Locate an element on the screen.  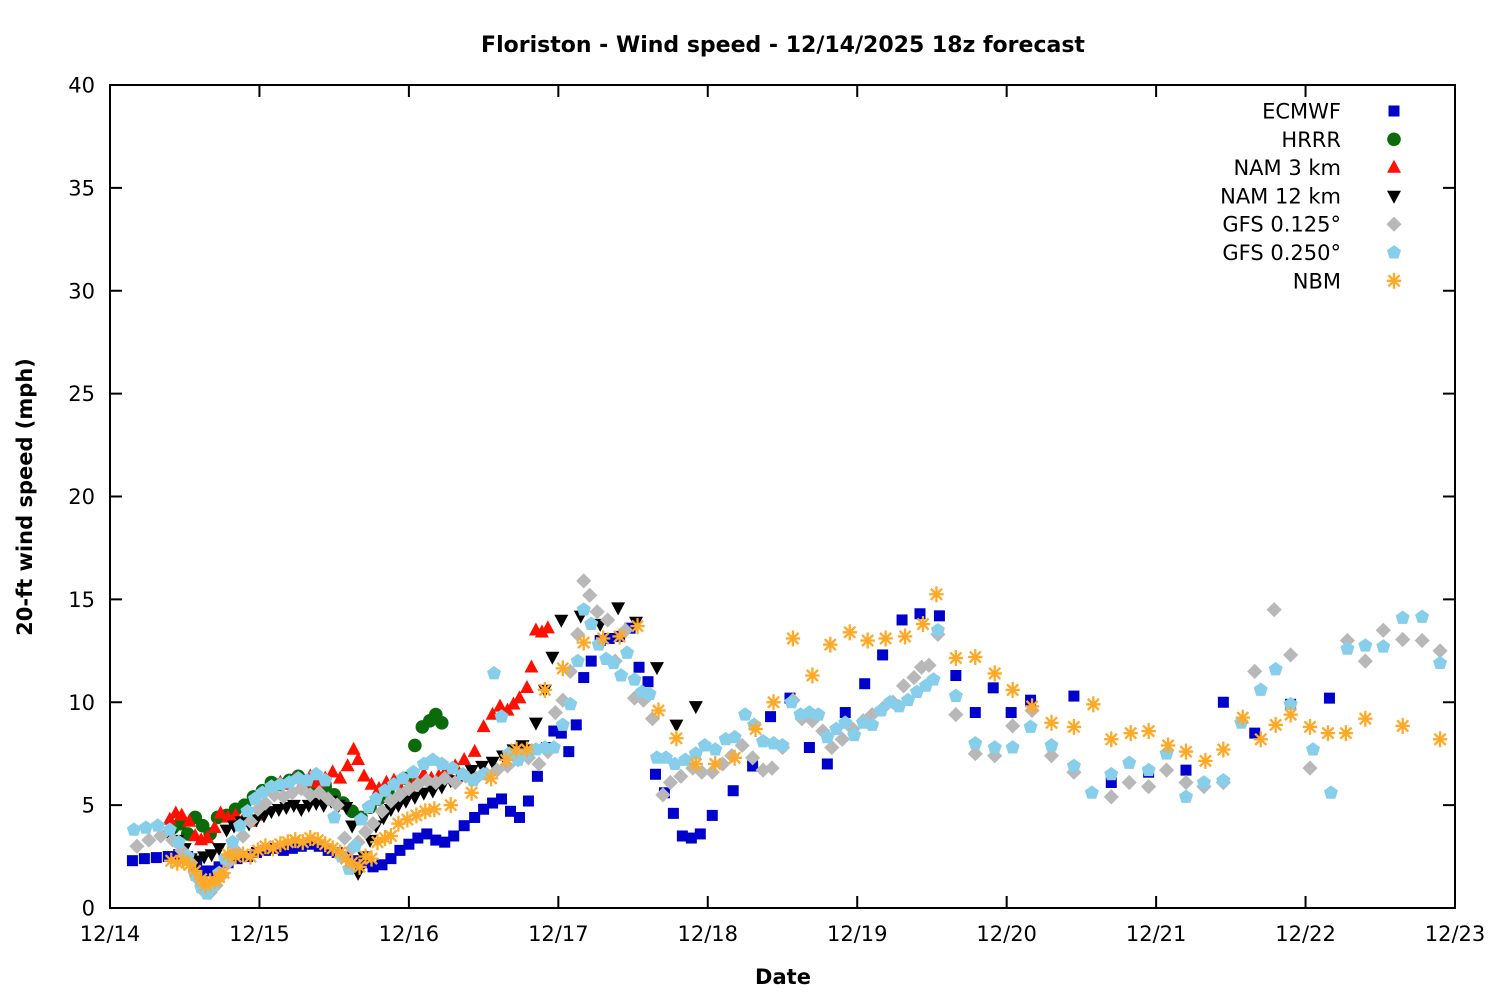
legend-label-nbm: NBM is located at coordinates (1317, 281).